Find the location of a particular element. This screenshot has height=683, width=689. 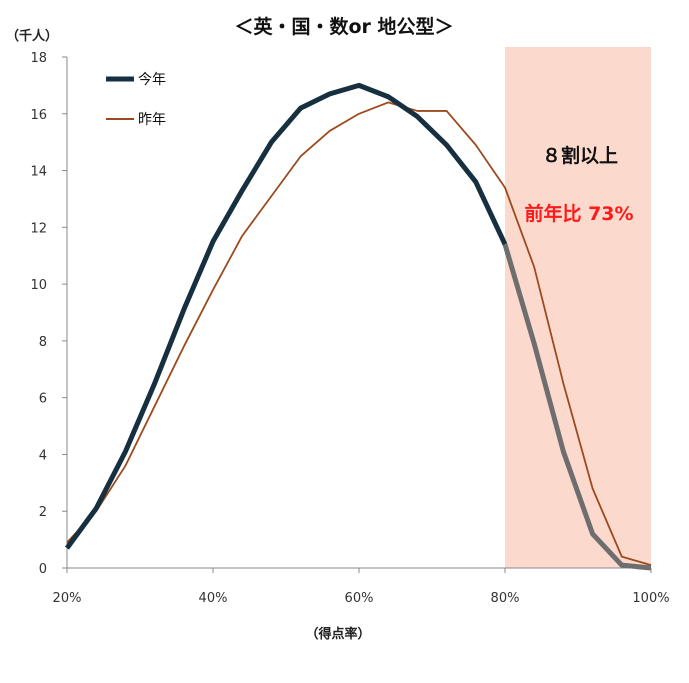

annotation-year-over-year: 前年比 73% is located at coordinates (578, 213).